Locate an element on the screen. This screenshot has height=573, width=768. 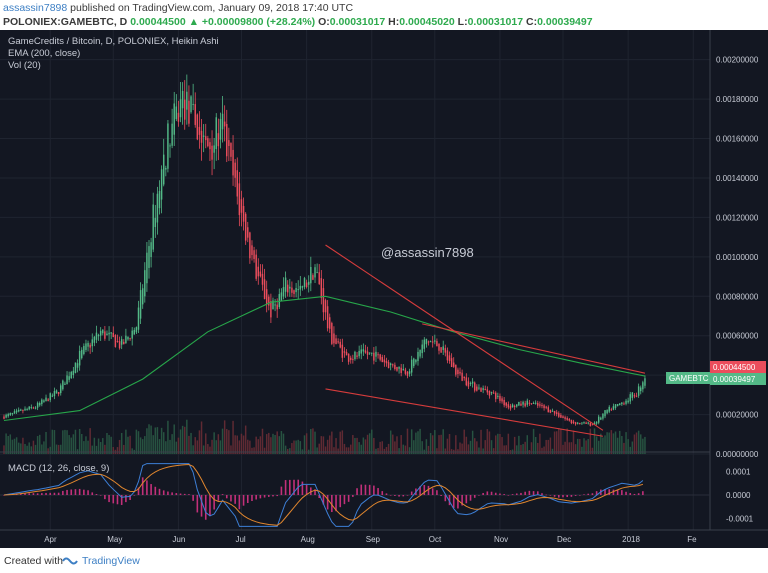
watermark: @assassin7898 is located at coordinates (427, 252).